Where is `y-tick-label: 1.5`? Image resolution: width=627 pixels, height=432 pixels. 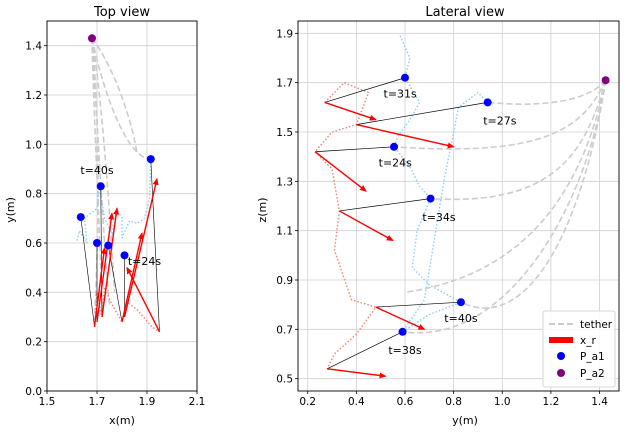 y-tick-label: 1.5 is located at coordinates (284, 133).